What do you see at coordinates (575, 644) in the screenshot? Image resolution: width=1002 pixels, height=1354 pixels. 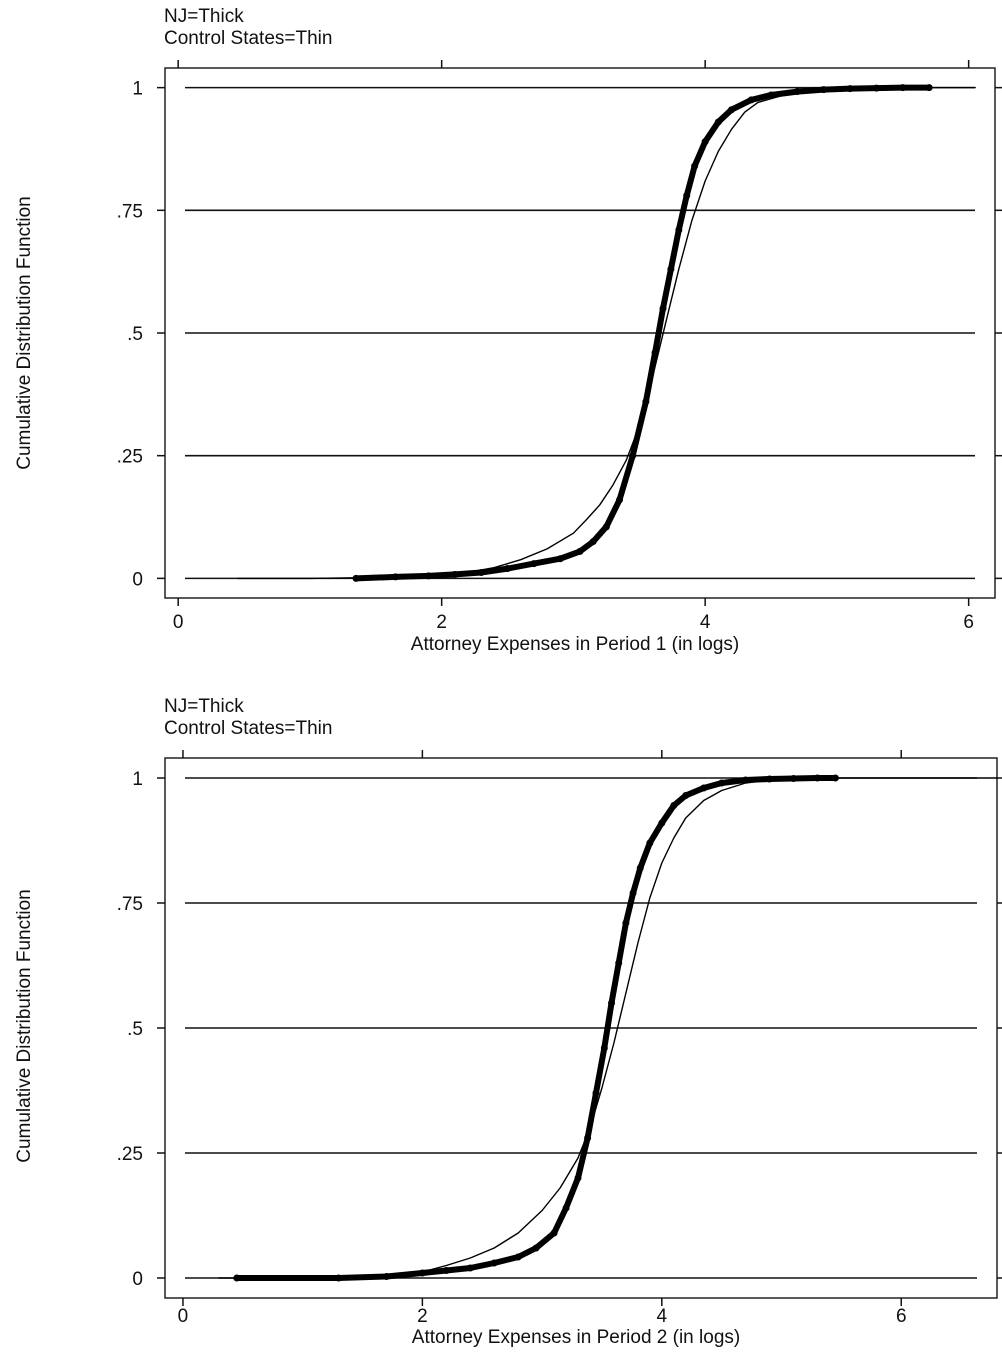 I see `x-axis-title: Attorney Expenses in Period 1 (in logs)` at bounding box center [575, 644].